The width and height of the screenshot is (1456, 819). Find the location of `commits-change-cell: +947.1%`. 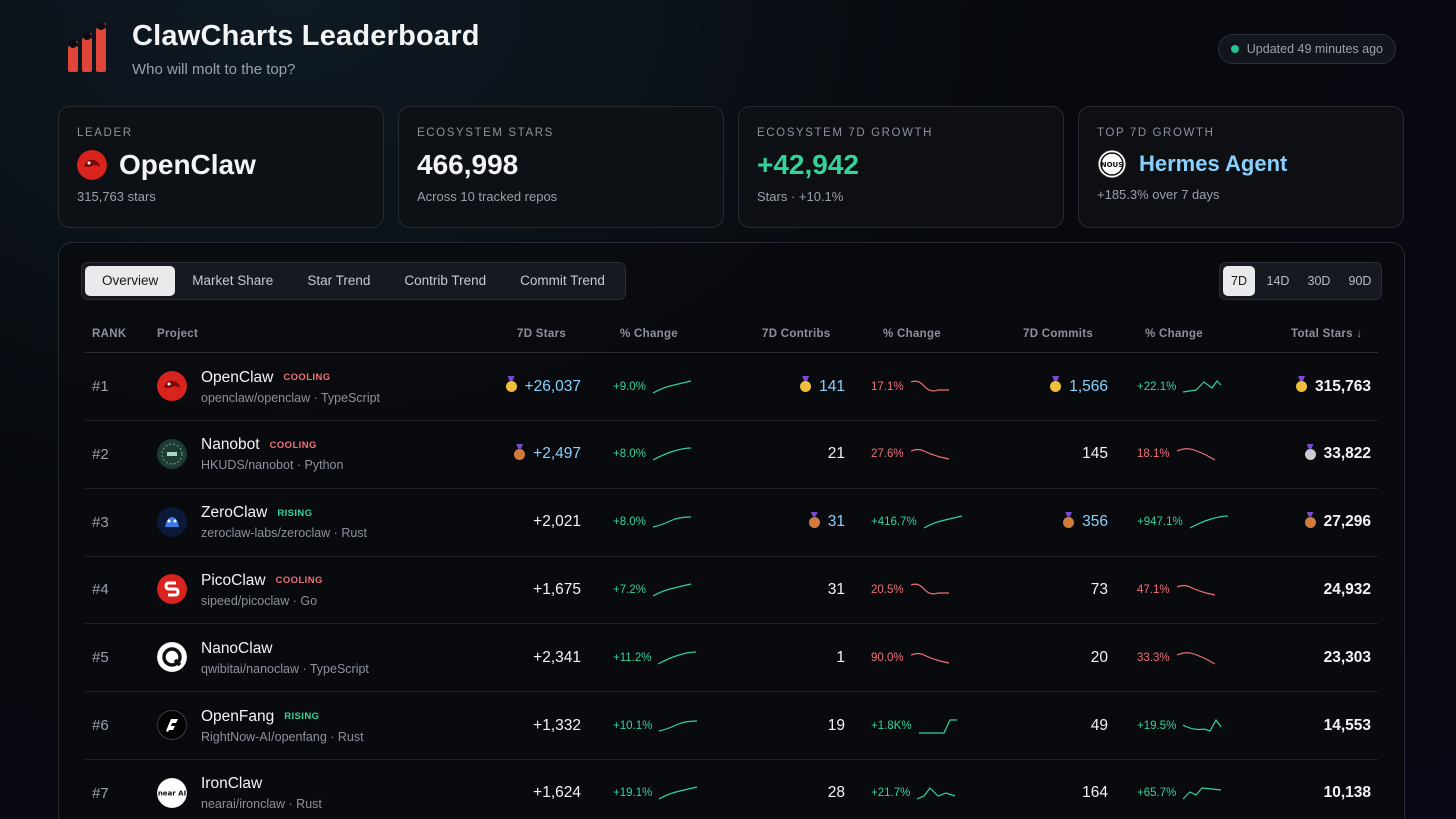

commits-change-cell: +947.1% is located at coordinates (1183, 522).